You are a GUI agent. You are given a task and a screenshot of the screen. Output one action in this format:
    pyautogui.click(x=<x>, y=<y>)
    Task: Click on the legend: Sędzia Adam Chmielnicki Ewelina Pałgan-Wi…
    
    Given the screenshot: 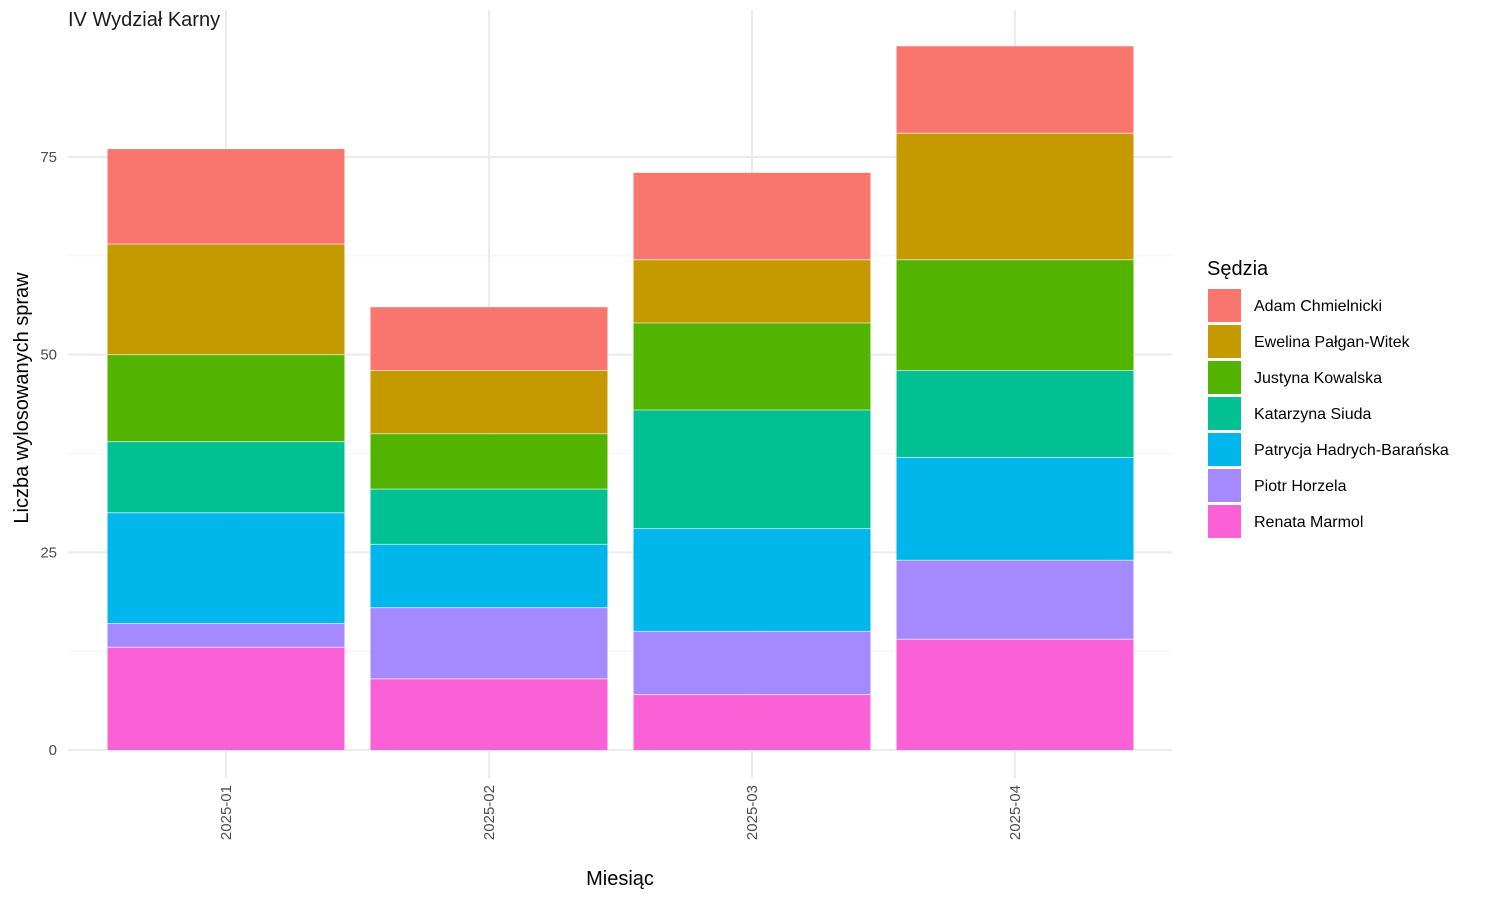 What is the action you would take?
    pyautogui.click(x=1328, y=398)
    